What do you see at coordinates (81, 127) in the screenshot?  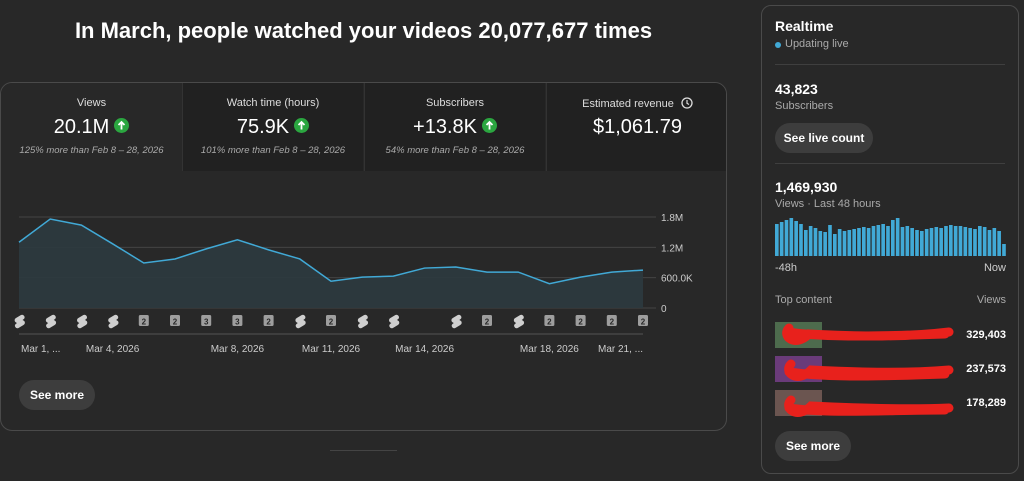 I see `value: 20.1M` at bounding box center [81, 127].